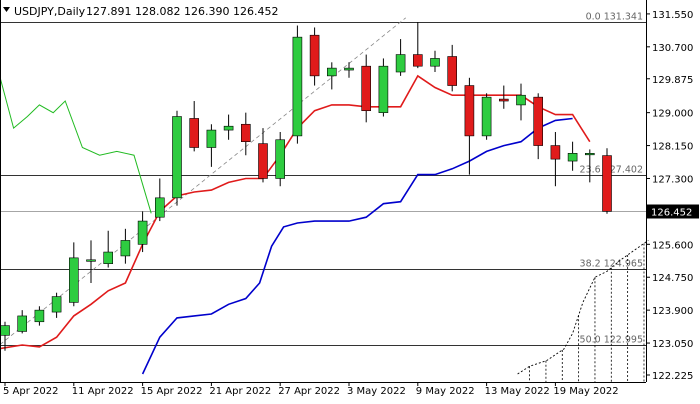 This screenshot has height=404, width=700. I want to click on y-tick-label: 122.225, so click(672, 376).